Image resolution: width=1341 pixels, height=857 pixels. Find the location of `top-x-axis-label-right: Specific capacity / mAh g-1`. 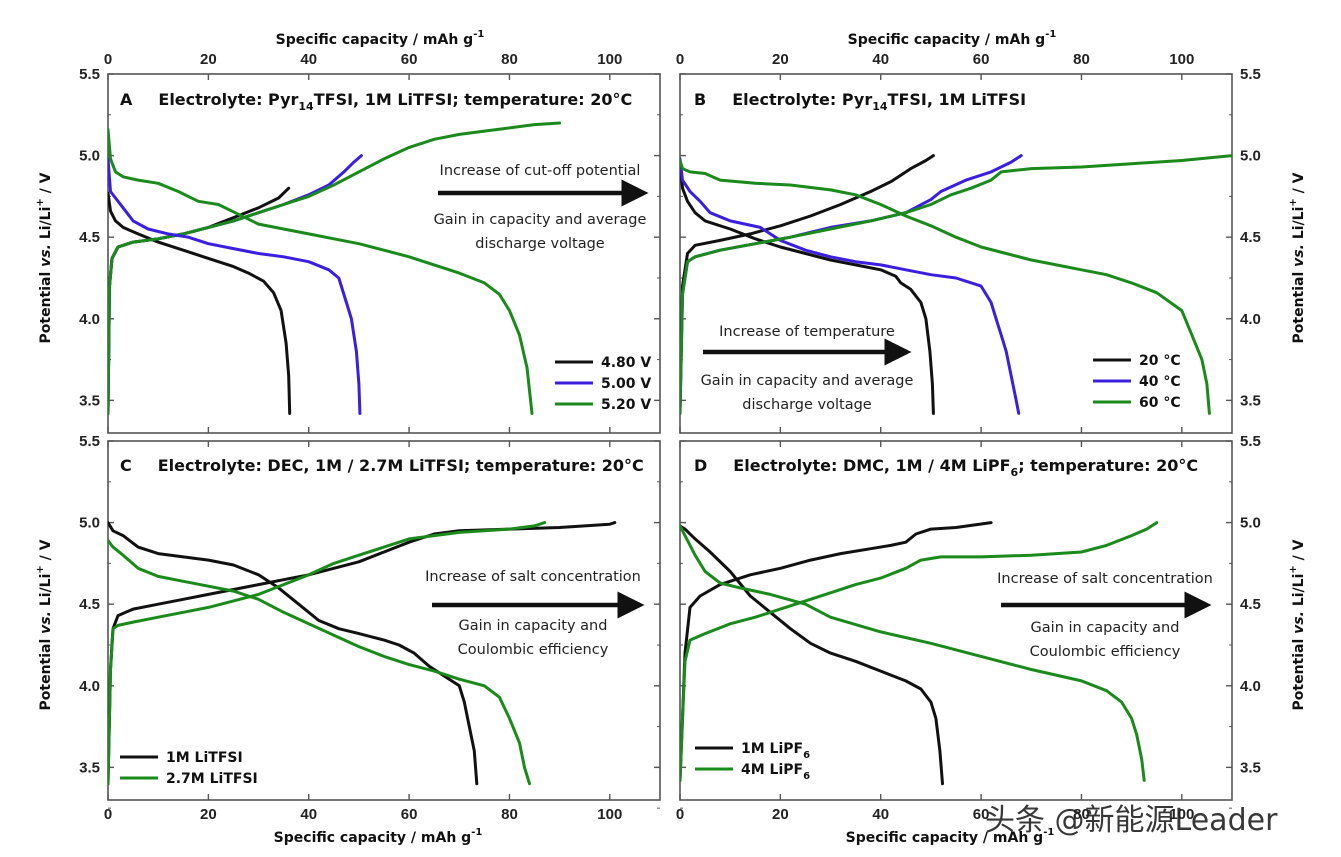

top-x-axis-label-right: Specific capacity / mAh g-1 is located at coordinates (952, 38).